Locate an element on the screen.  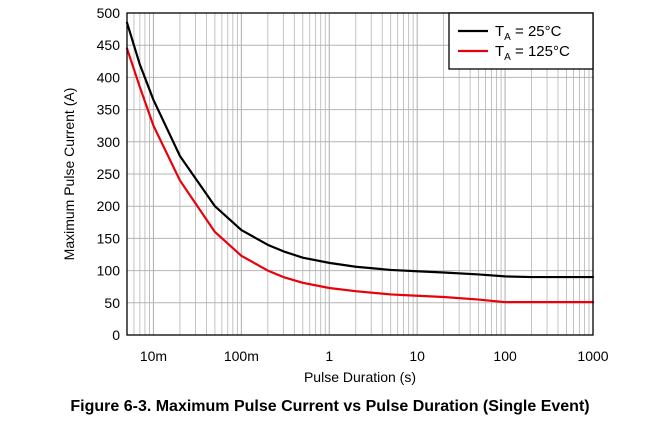
legend-box is located at coordinates (521, 41).